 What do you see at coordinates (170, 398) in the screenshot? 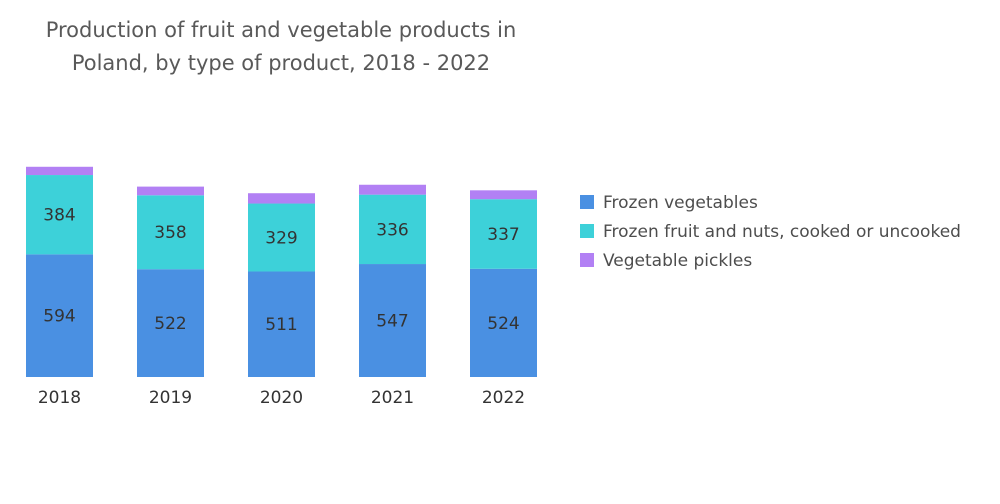
I see `x-tick-label-2019: 2019` at bounding box center [170, 398].